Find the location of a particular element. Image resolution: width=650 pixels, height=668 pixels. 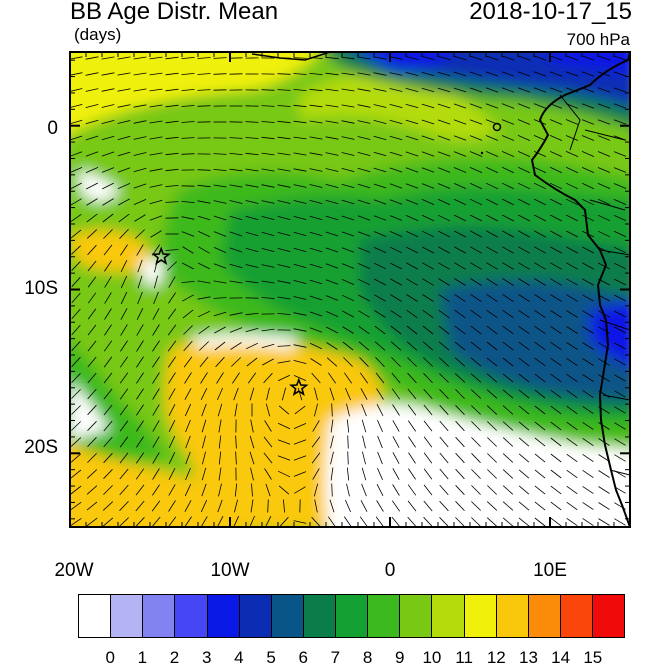

lon-label-0: 0 is located at coordinates (390, 571).